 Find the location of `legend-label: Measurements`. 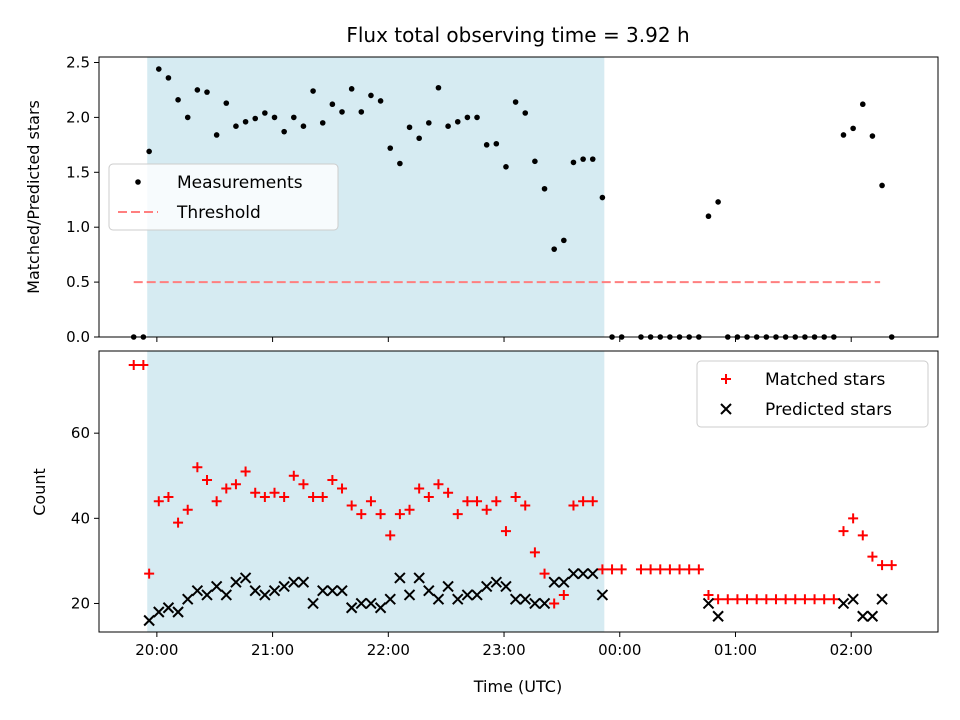

legend-label: Measurements is located at coordinates (240, 183).